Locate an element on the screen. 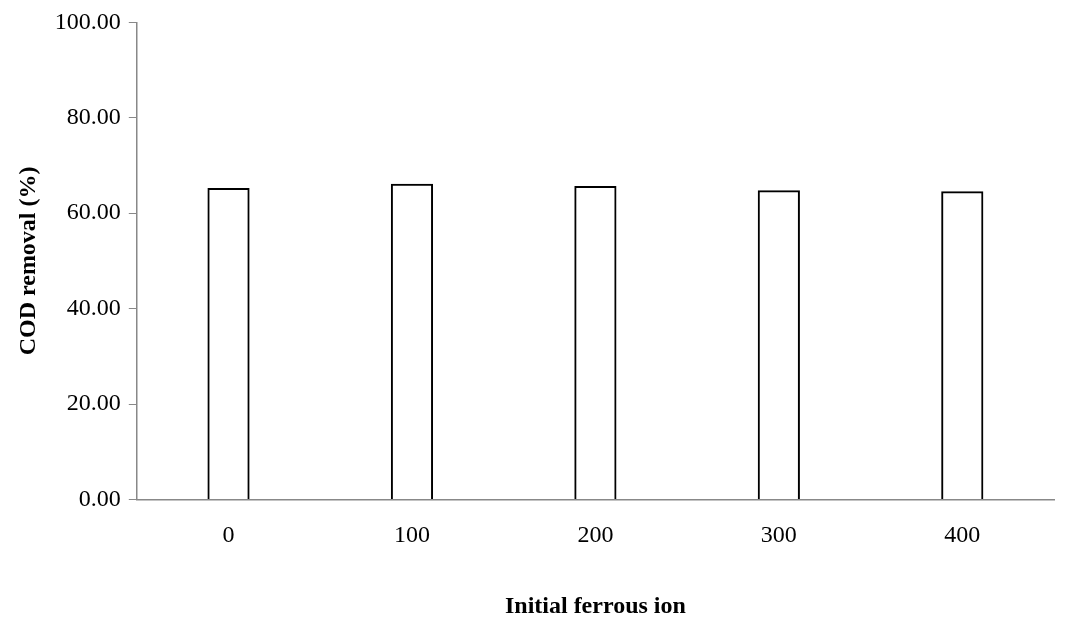  x-tick-label: 100 is located at coordinates (411, 534).